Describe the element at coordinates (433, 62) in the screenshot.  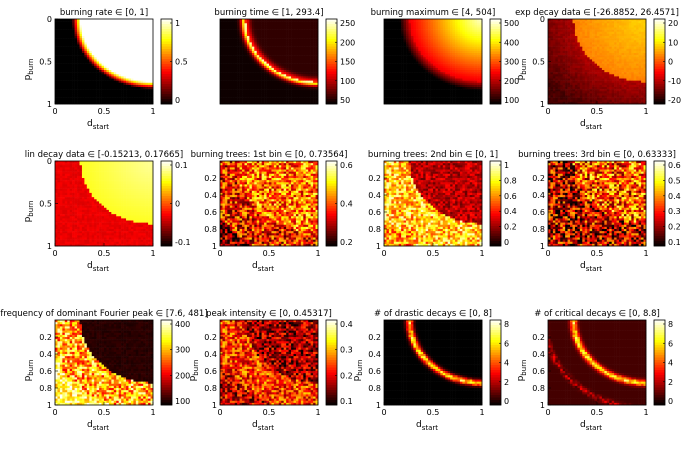
I see `heatmap-cells` at that location.